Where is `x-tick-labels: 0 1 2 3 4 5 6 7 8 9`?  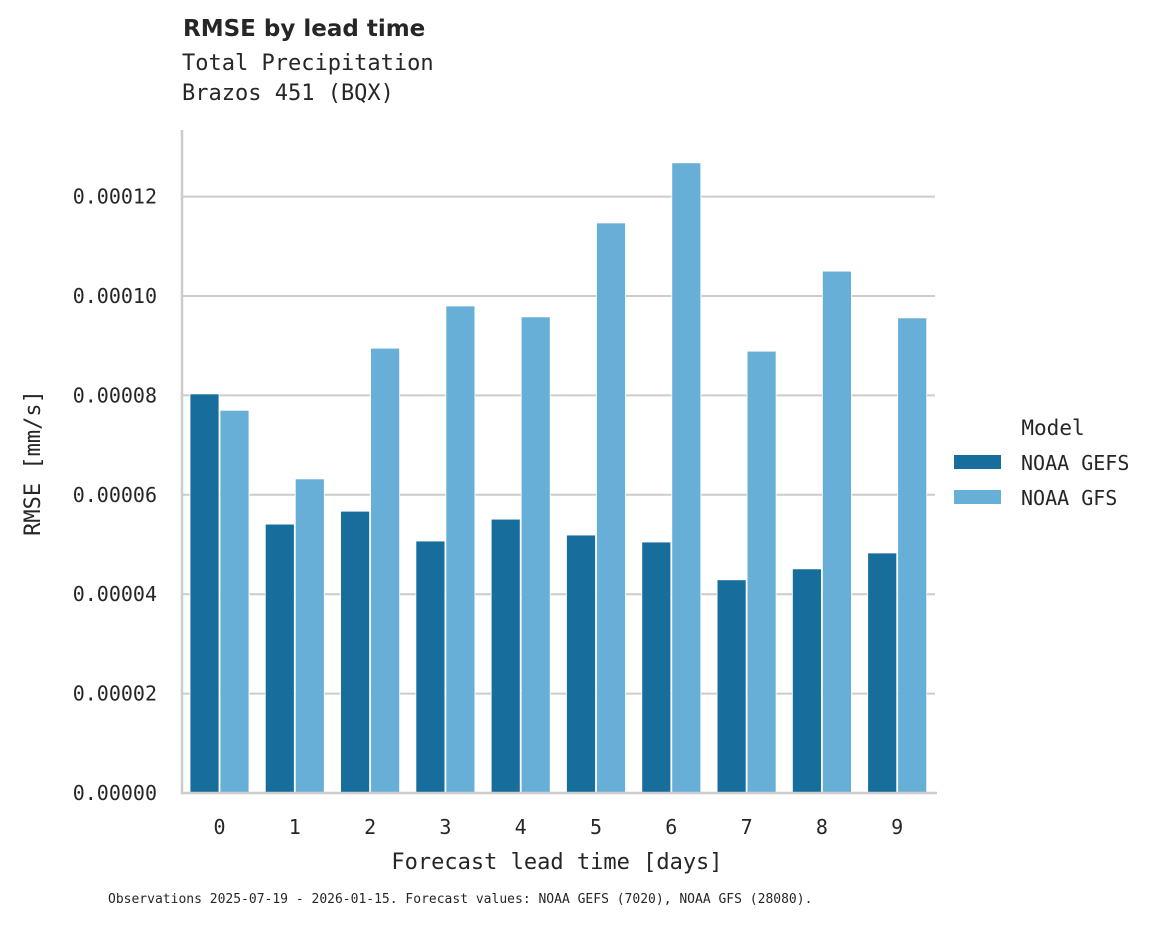 x-tick-labels: 0 1 2 3 4 5 6 7 8 9 is located at coordinates (558, 827).